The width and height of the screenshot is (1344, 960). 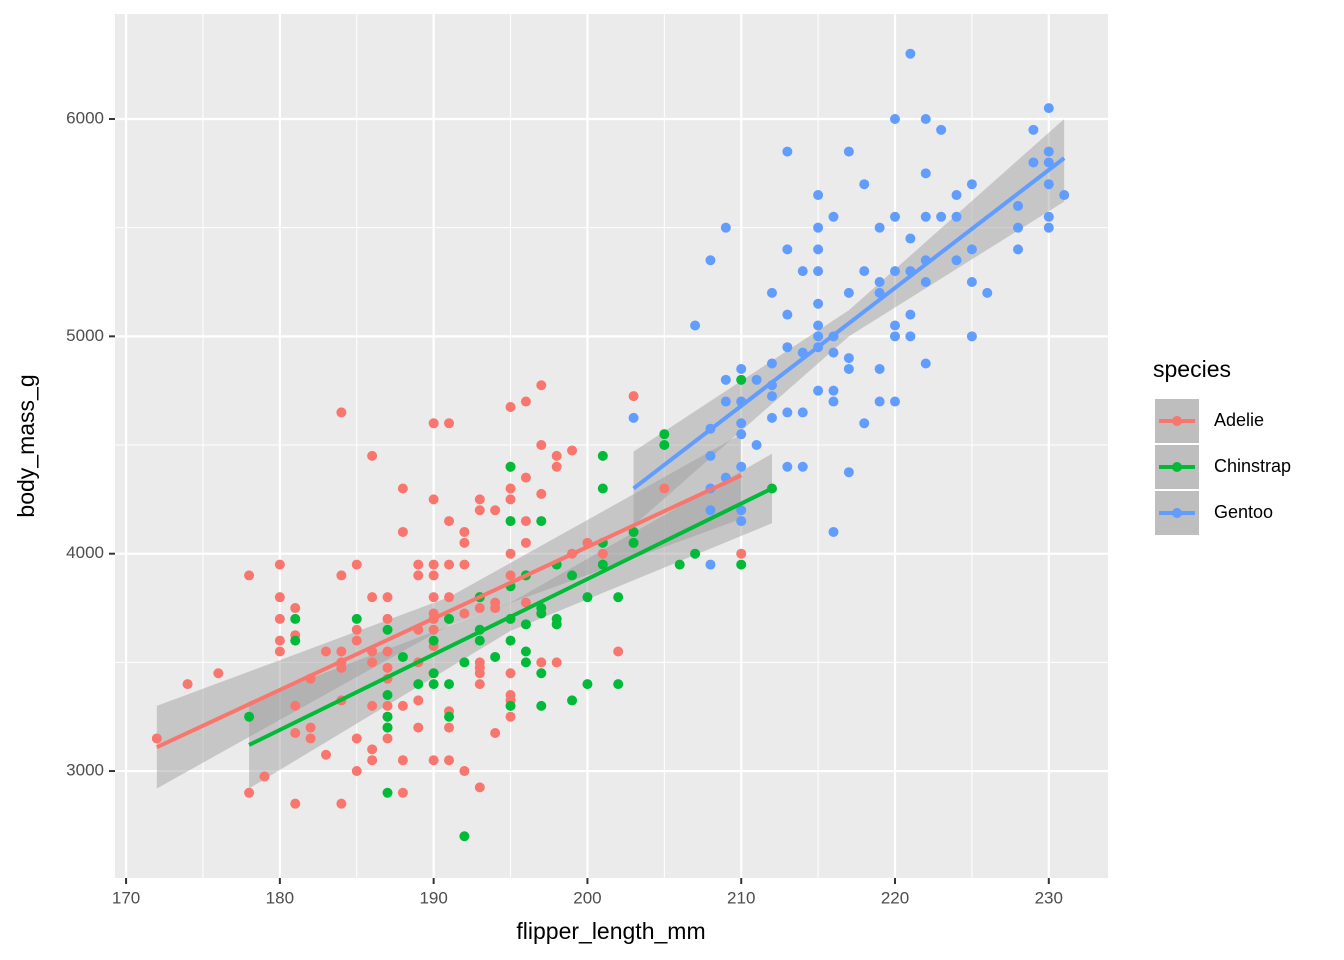 I want to click on y-axis-title: body_mass_g, so click(x=26, y=445).